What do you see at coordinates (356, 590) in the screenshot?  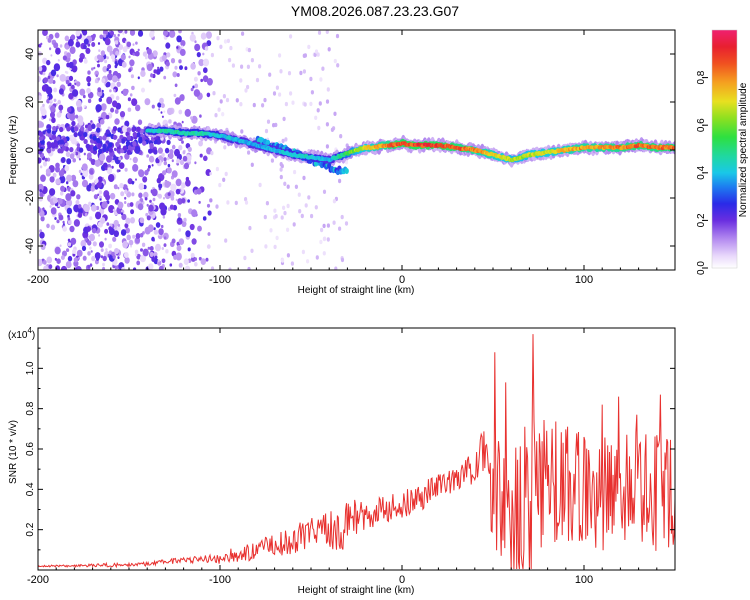 I see `snr-xlabel: Height of straight line (km)` at bounding box center [356, 590].